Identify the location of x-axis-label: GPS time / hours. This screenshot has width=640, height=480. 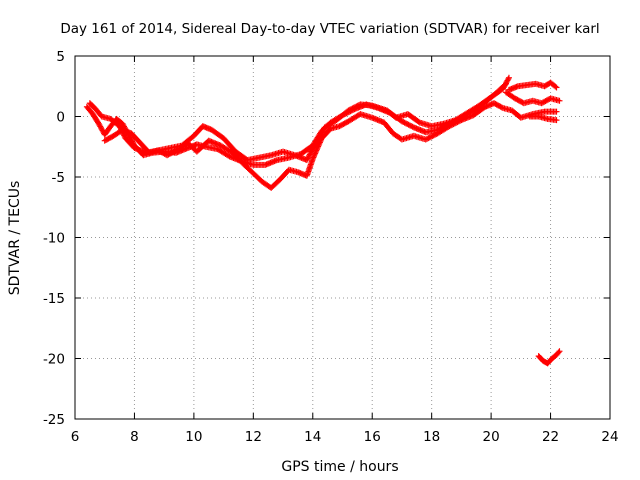
(339, 467).